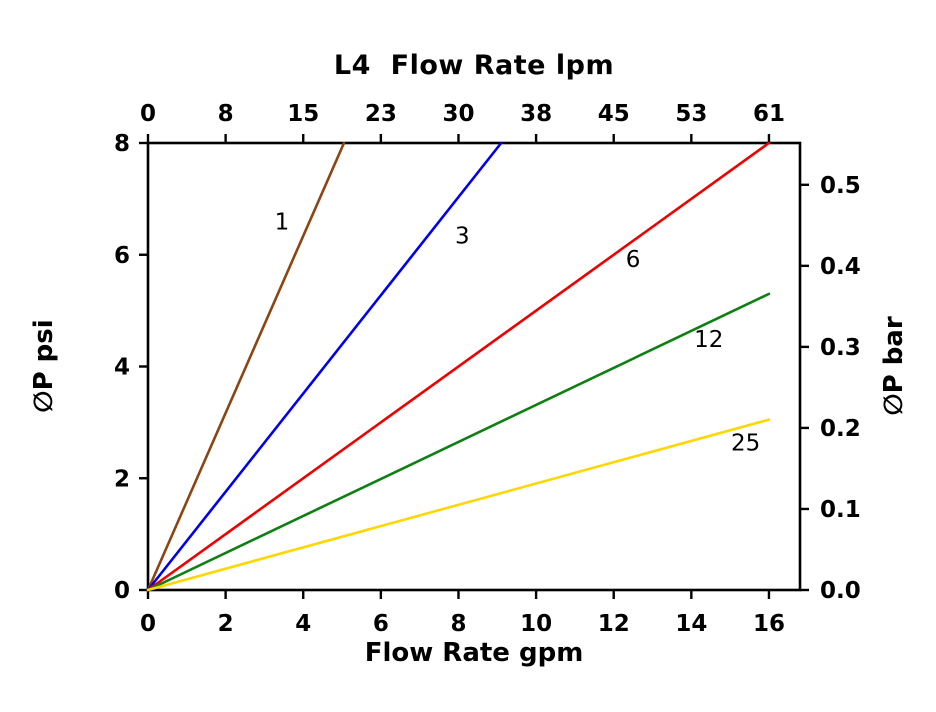 The width and height of the screenshot is (936, 712). What do you see at coordinates (148, 624) in the screenshot?
I see `x-bottom-tick-label: 0` at bounding box center [148, 624].